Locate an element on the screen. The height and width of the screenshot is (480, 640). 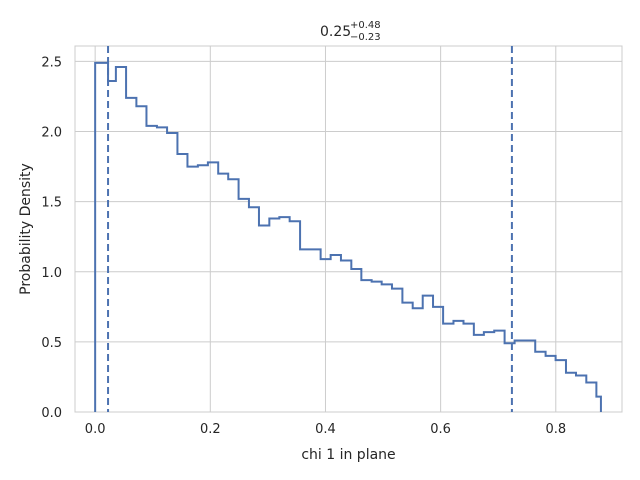
x-tick-label: 0.8 is located at coordinates (555, 429).